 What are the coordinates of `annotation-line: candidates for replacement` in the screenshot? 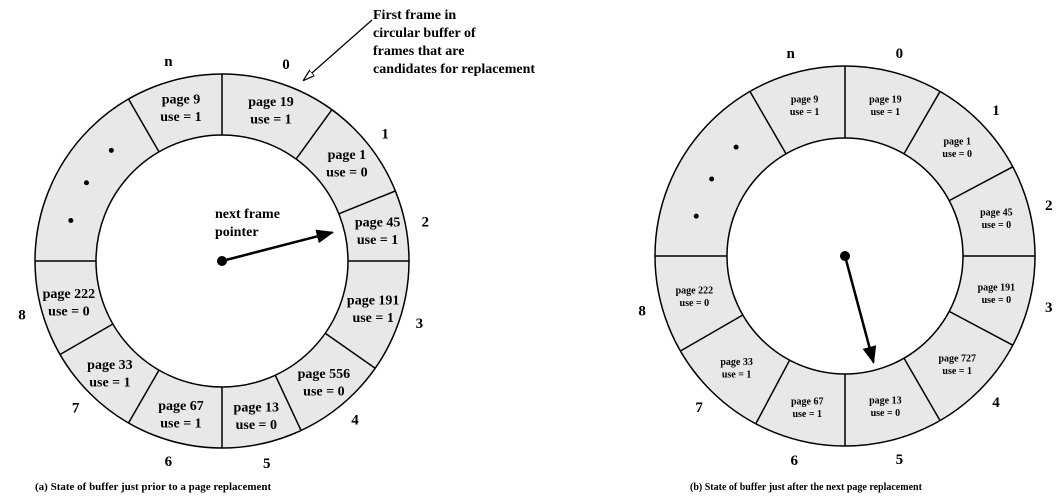 It's located at (454, 69).